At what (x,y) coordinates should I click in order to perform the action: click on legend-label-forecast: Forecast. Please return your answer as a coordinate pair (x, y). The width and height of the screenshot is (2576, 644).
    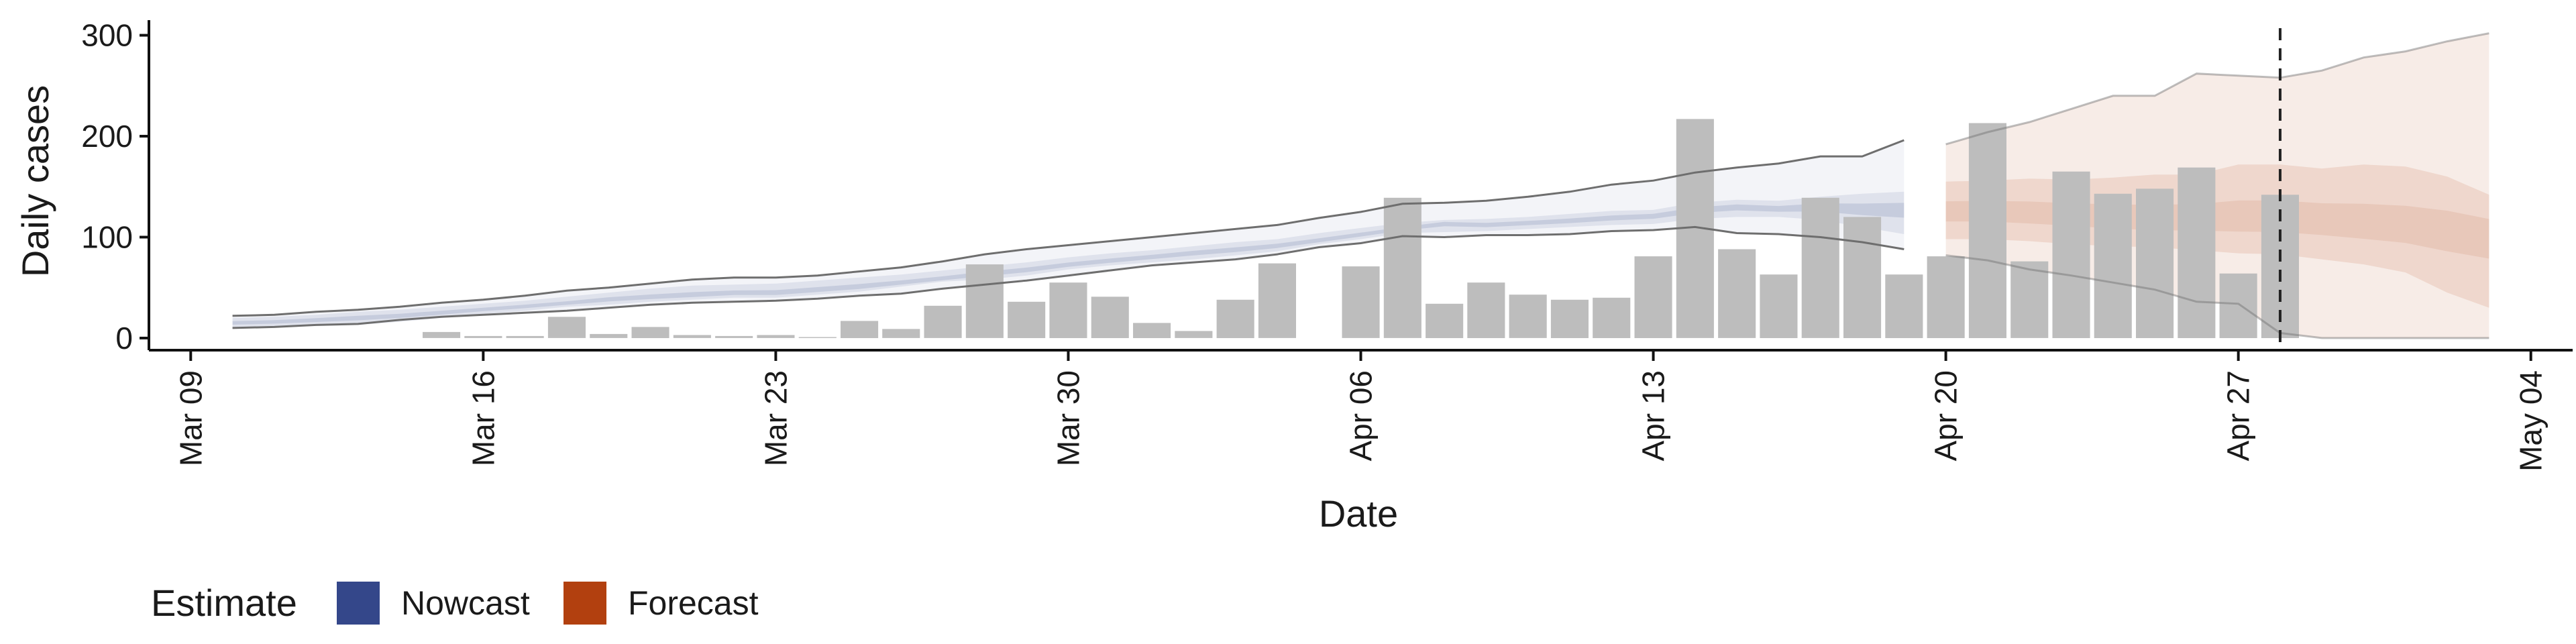
    Looking at the image, I should click on (693, 603).